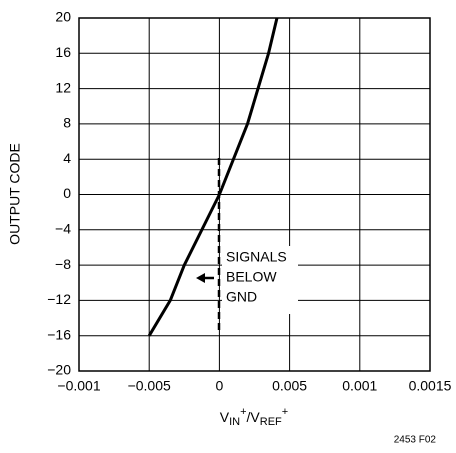 This screenshot has width=456, height=453. I want to click on y-tick-label: 12, so click(63, 87).